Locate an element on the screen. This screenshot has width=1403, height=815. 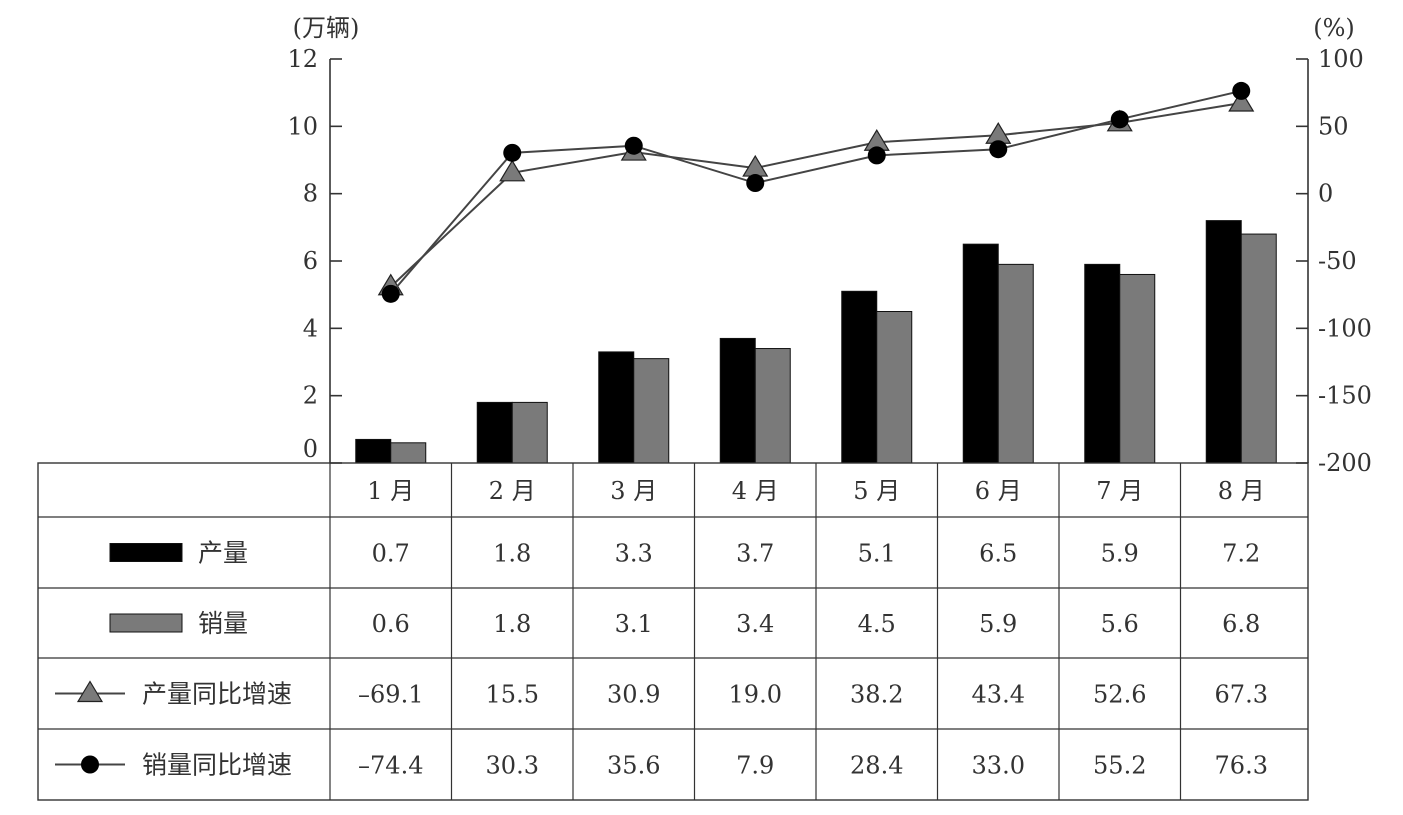
data-label: 30.3 is located at coordinates (512, 766).